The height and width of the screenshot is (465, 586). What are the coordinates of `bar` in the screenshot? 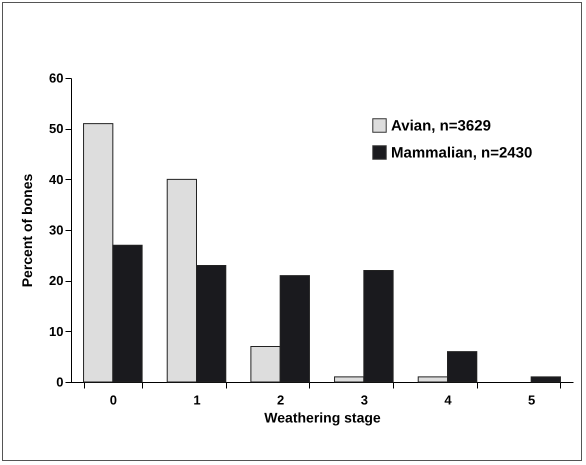 It's located at (545, 379).